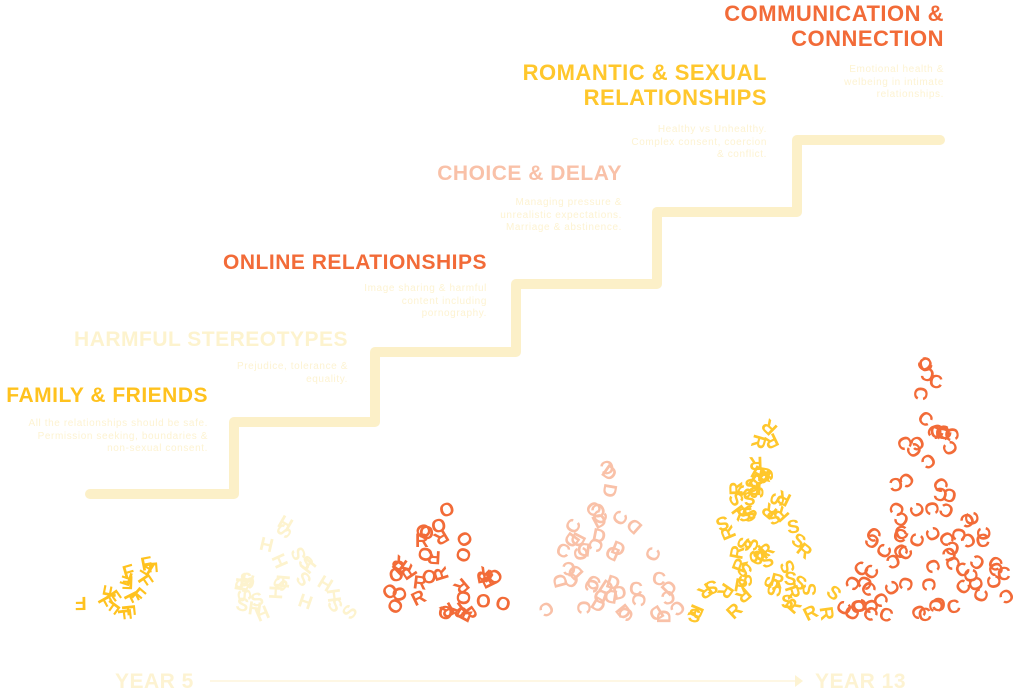 The height and width of the screenshot is (699, 1024). I want to click on axis-line, so click(502, 681).